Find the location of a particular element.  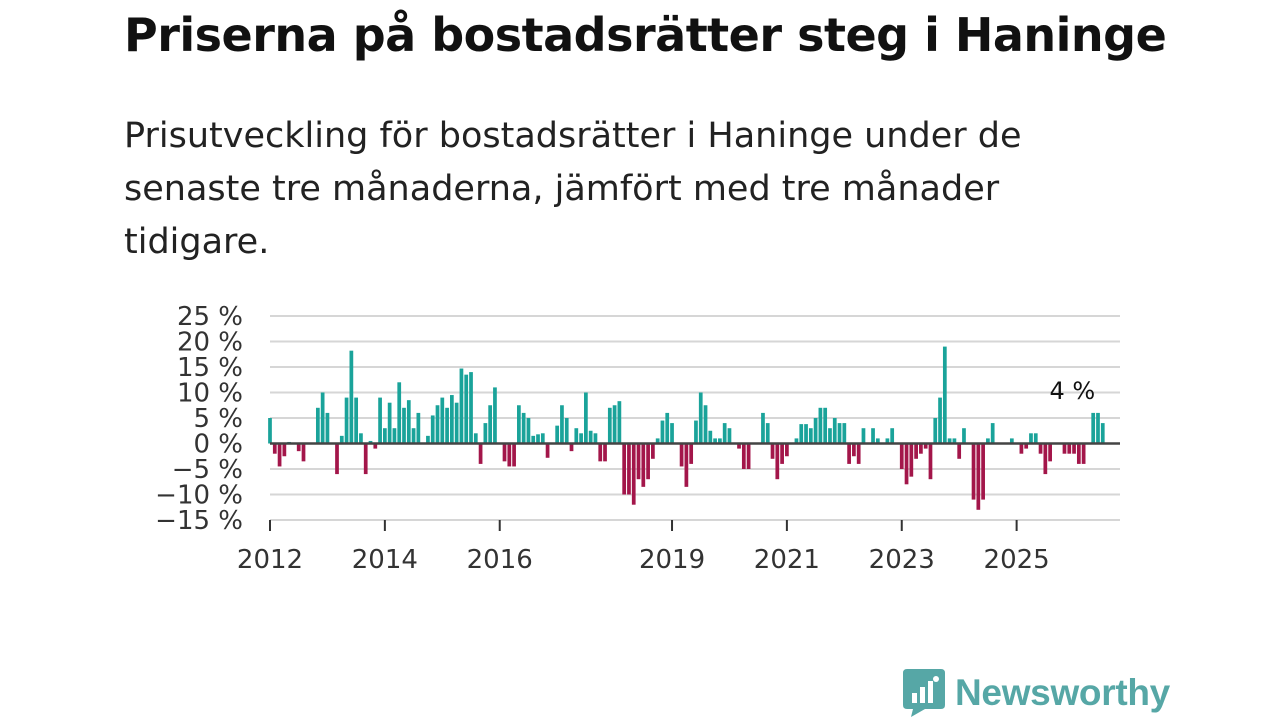

x-tick-label: 2014 is located at coordinates (385, 560).